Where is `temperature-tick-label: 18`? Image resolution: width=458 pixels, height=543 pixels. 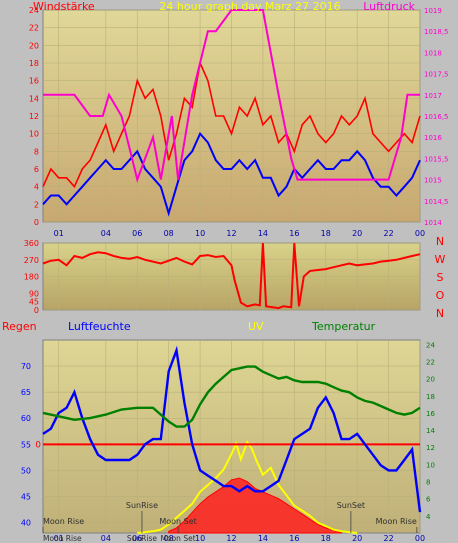 temperature-tick-label: 18 is located at coordinates (430, 397).